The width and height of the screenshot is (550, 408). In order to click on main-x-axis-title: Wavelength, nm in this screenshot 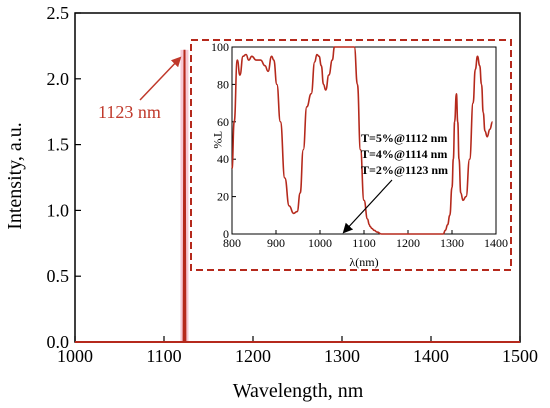, I will do `click(298, 391)`.